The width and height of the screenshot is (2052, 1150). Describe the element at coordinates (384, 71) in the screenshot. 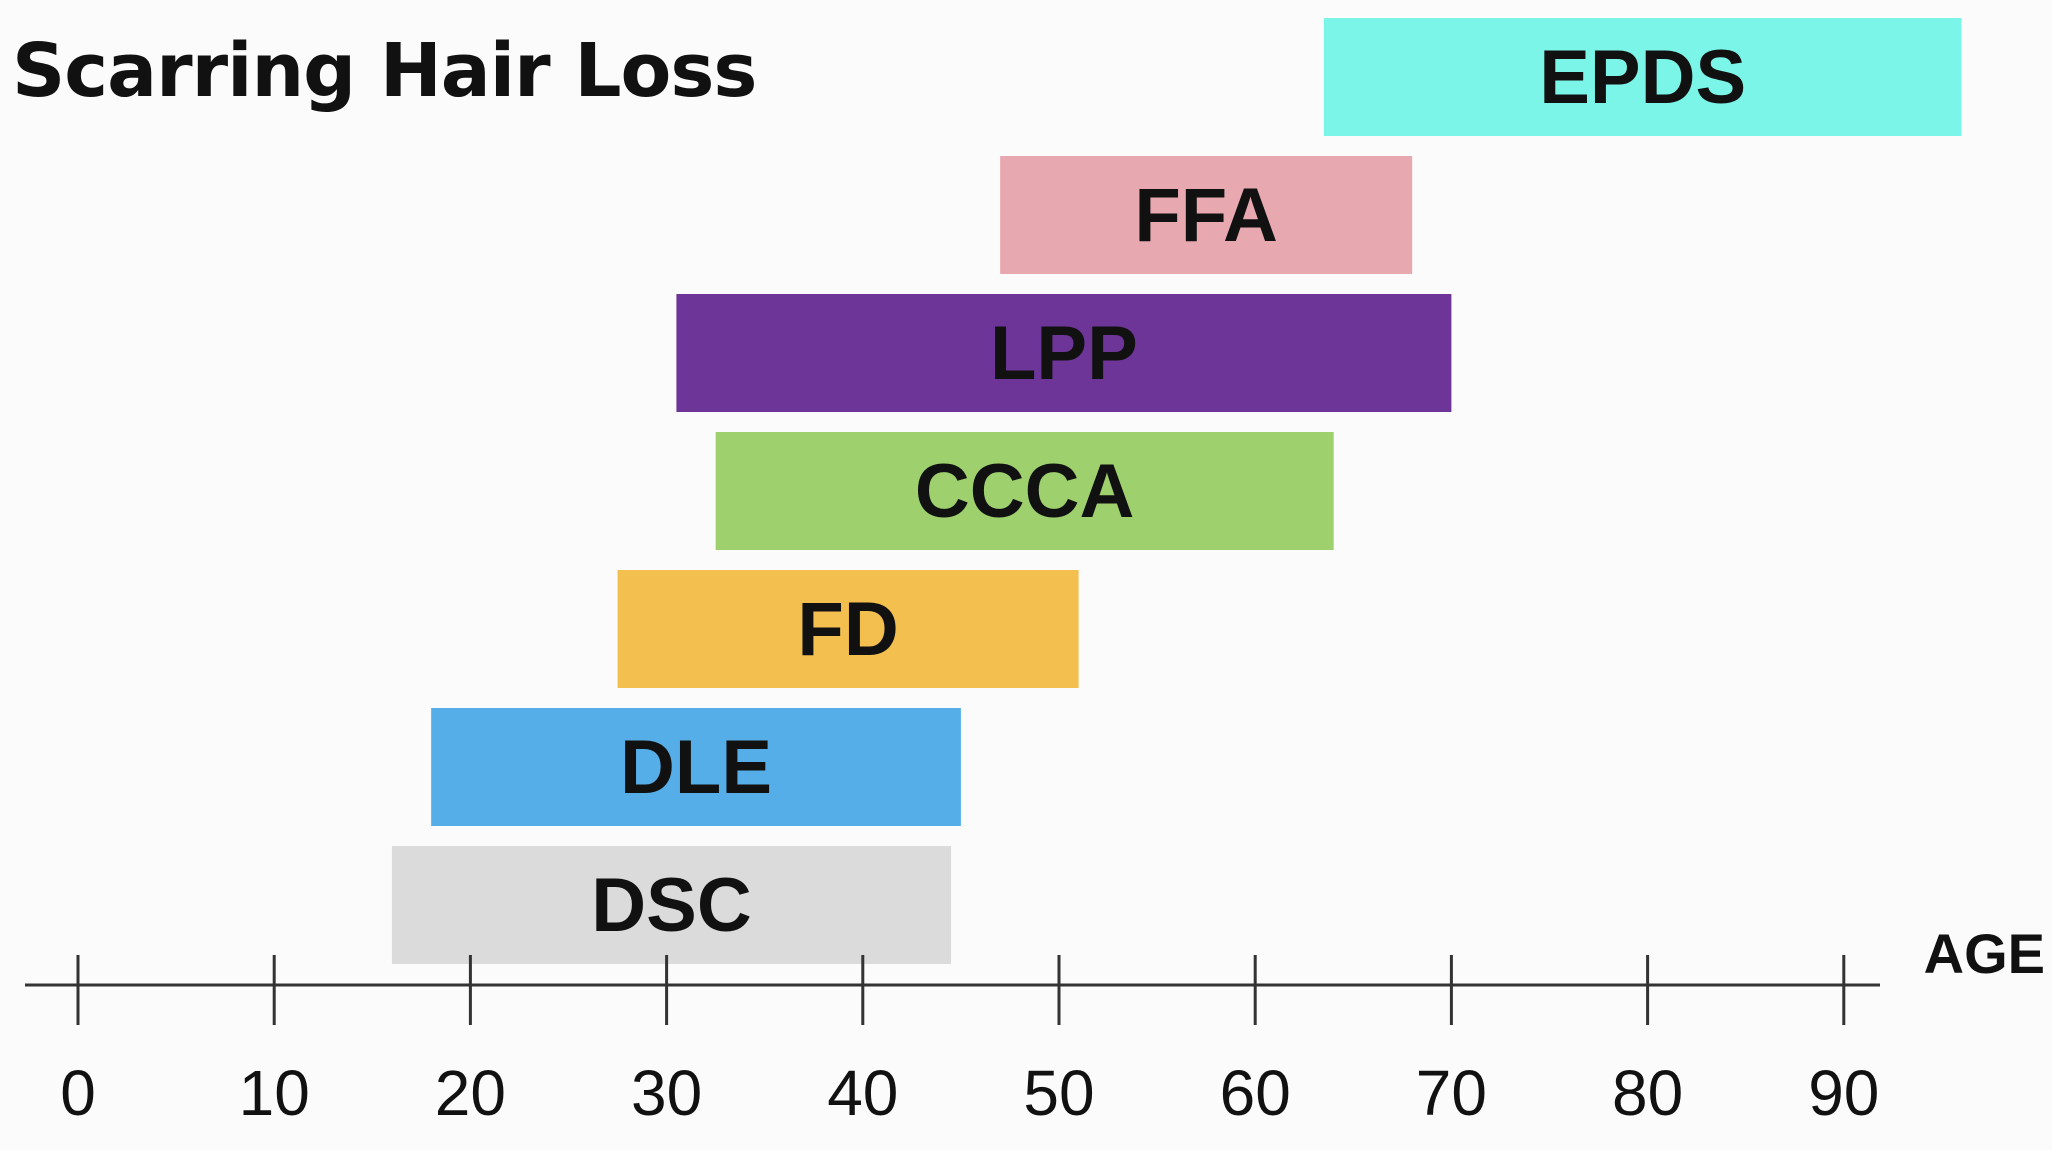

I see `chart-title: Scarring Hair Loss` at that location.